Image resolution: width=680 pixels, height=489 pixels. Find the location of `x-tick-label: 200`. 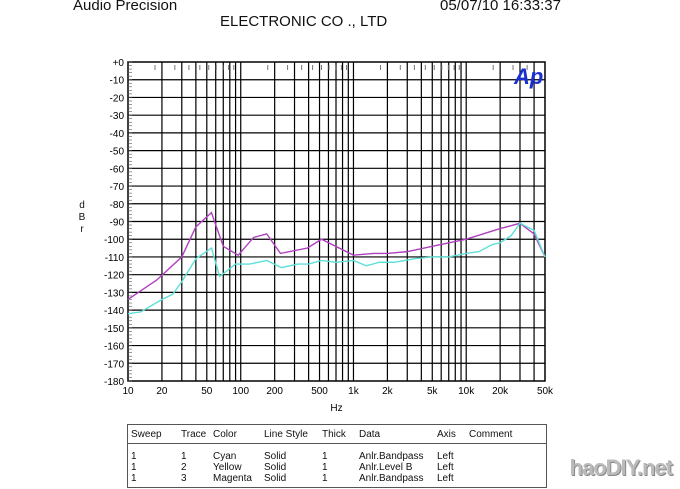

x-tick-label: 200 is located at coordinates (274, 391).